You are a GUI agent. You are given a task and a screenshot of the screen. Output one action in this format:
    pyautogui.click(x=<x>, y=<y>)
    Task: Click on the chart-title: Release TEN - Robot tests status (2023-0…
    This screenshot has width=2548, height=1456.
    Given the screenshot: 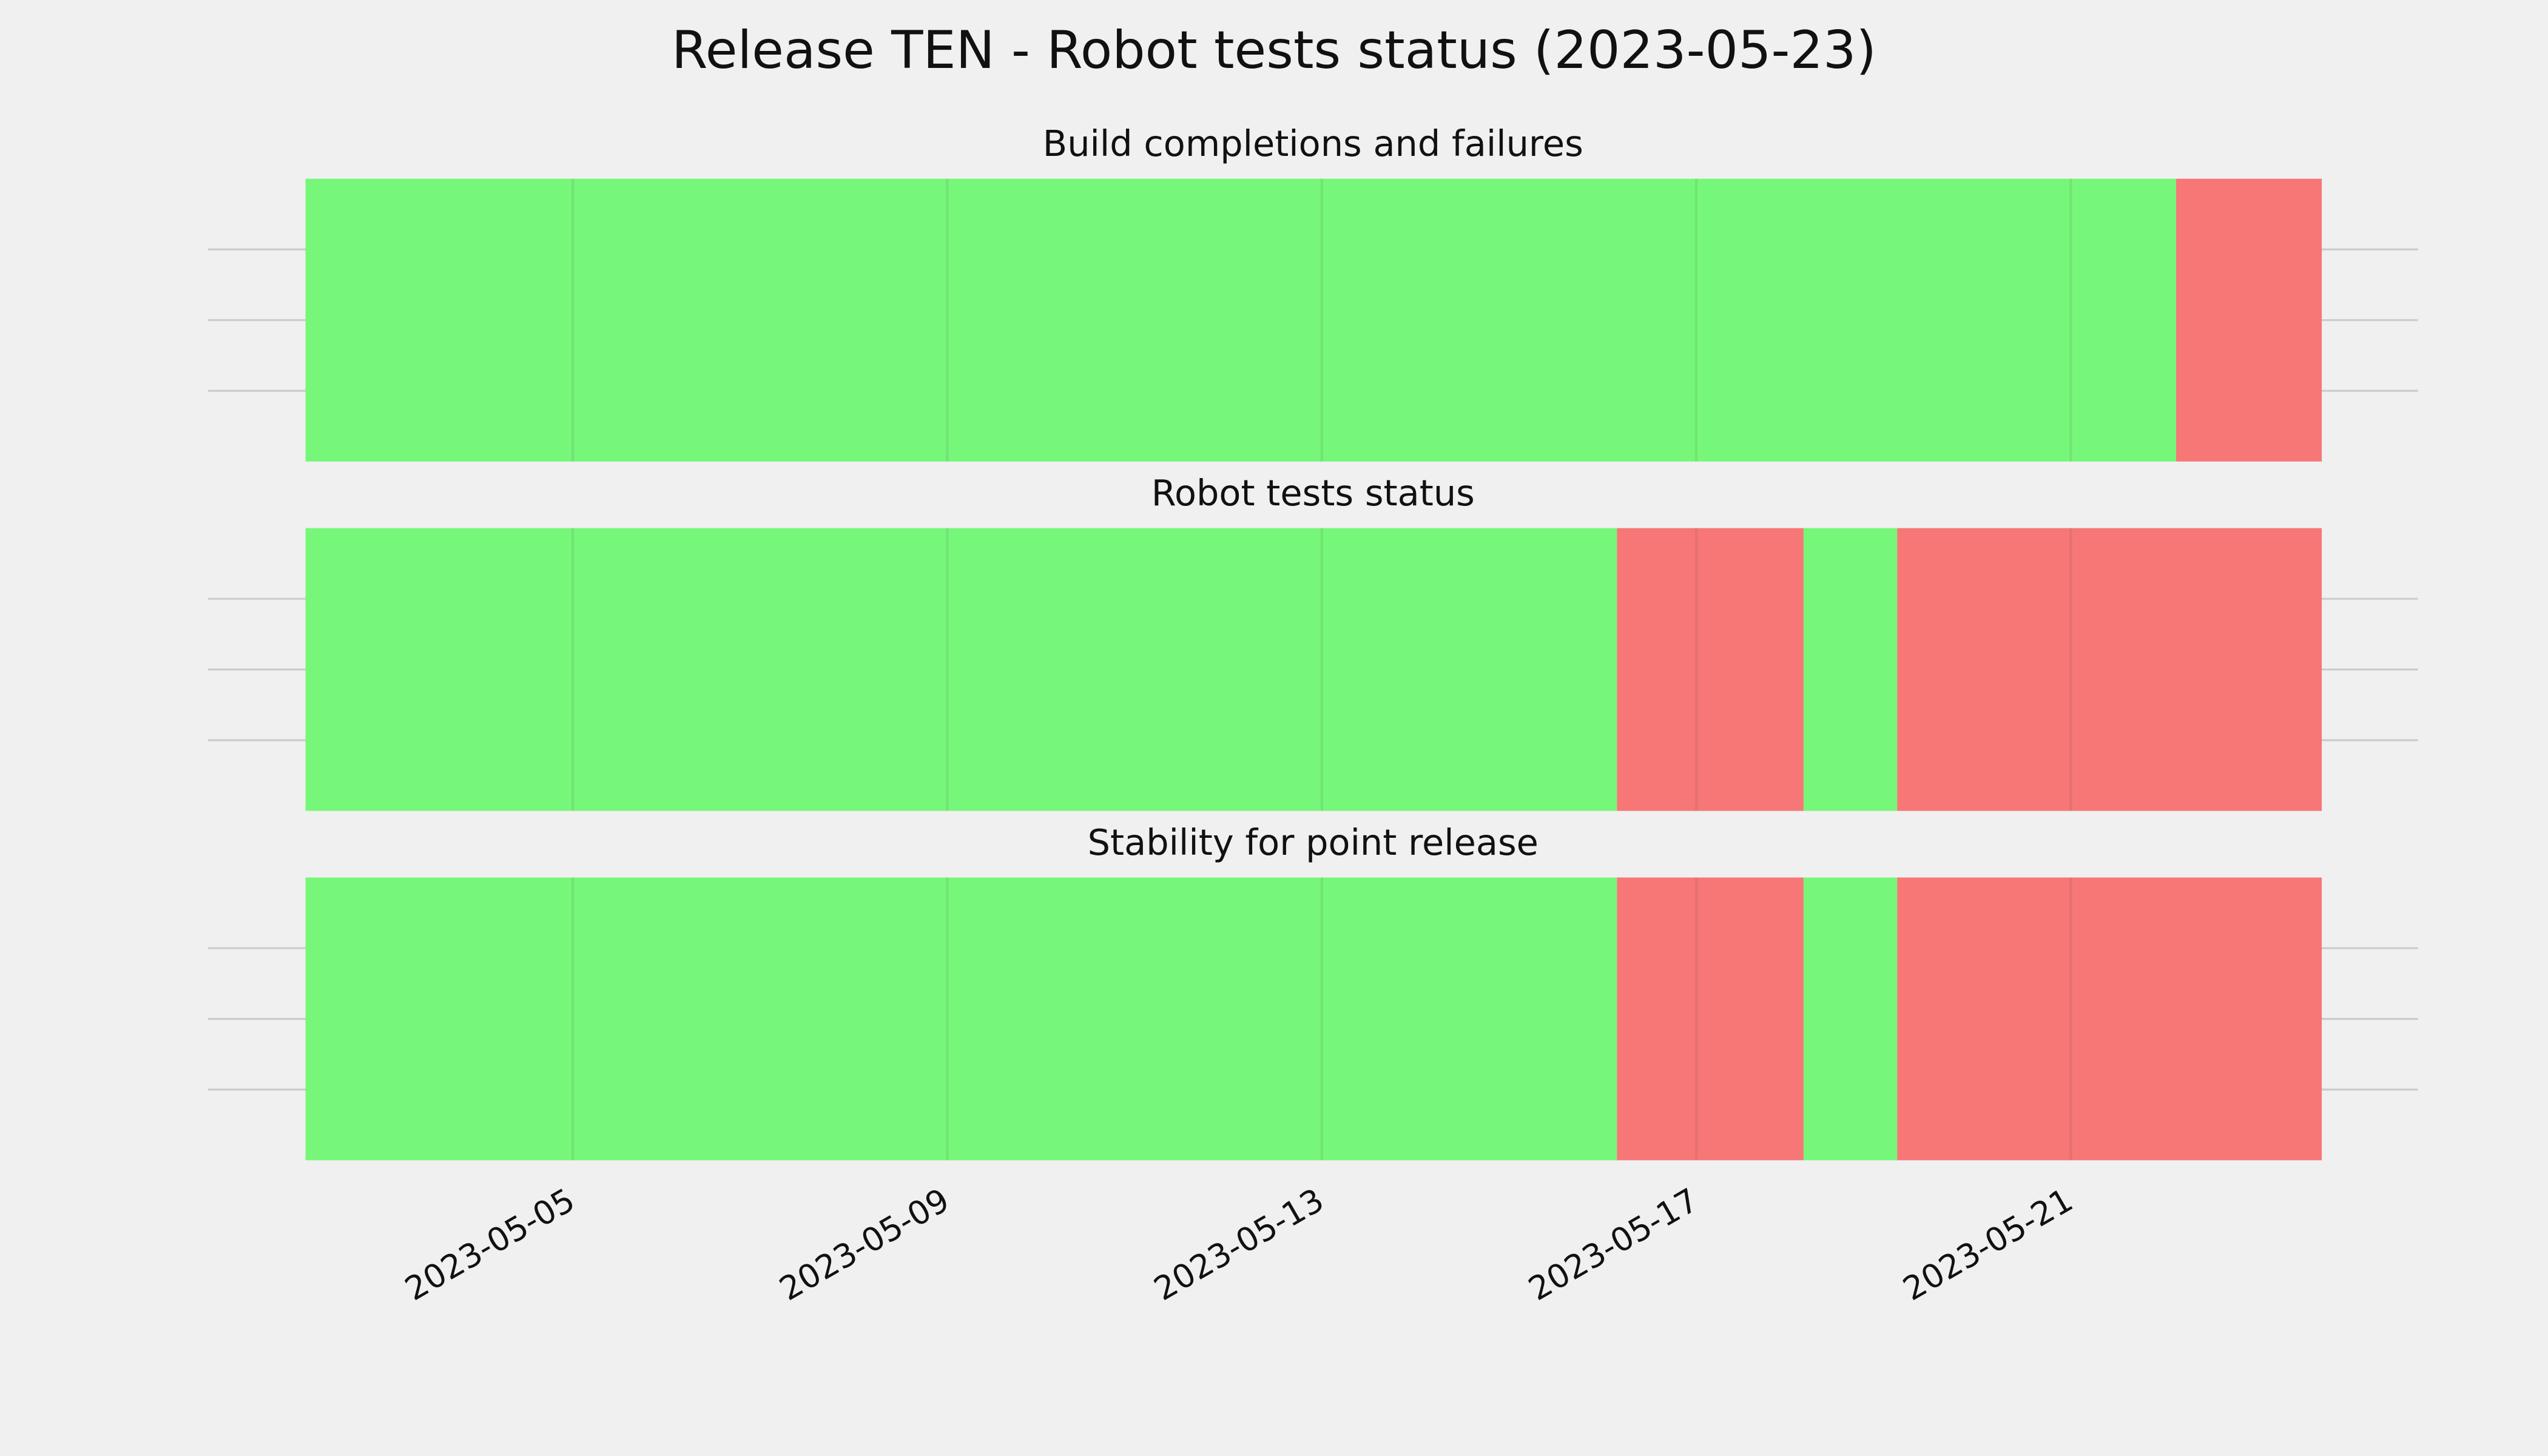 What is the action you would take?
    pyautogui.click(x=1274, y=50)
    